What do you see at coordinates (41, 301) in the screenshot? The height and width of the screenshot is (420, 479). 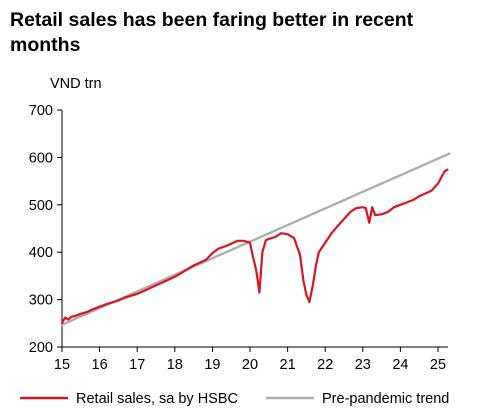 I see `y-tick-label: 300` at bounding box center [41, 301].